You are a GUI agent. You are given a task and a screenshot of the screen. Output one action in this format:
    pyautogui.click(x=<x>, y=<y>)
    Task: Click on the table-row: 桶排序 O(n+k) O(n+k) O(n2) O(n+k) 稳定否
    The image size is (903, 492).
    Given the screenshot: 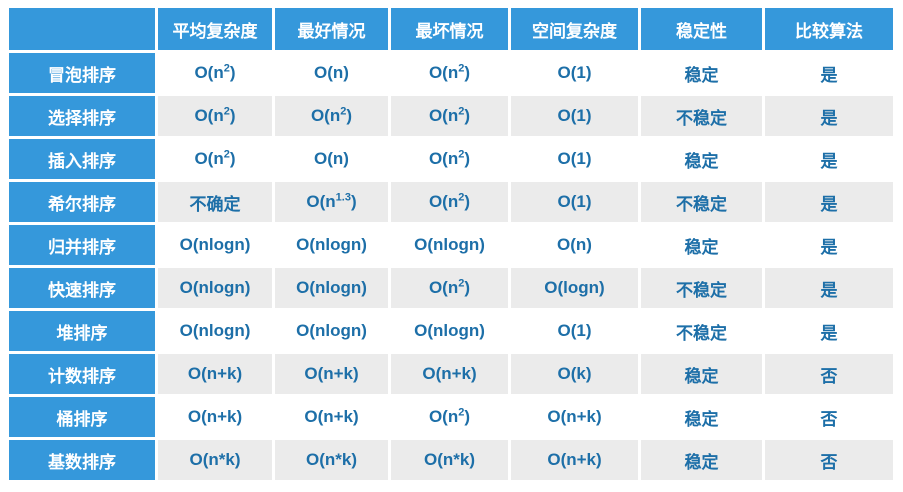 What is the action you would take?
    pyautogui.click(x=451, y=417)
    